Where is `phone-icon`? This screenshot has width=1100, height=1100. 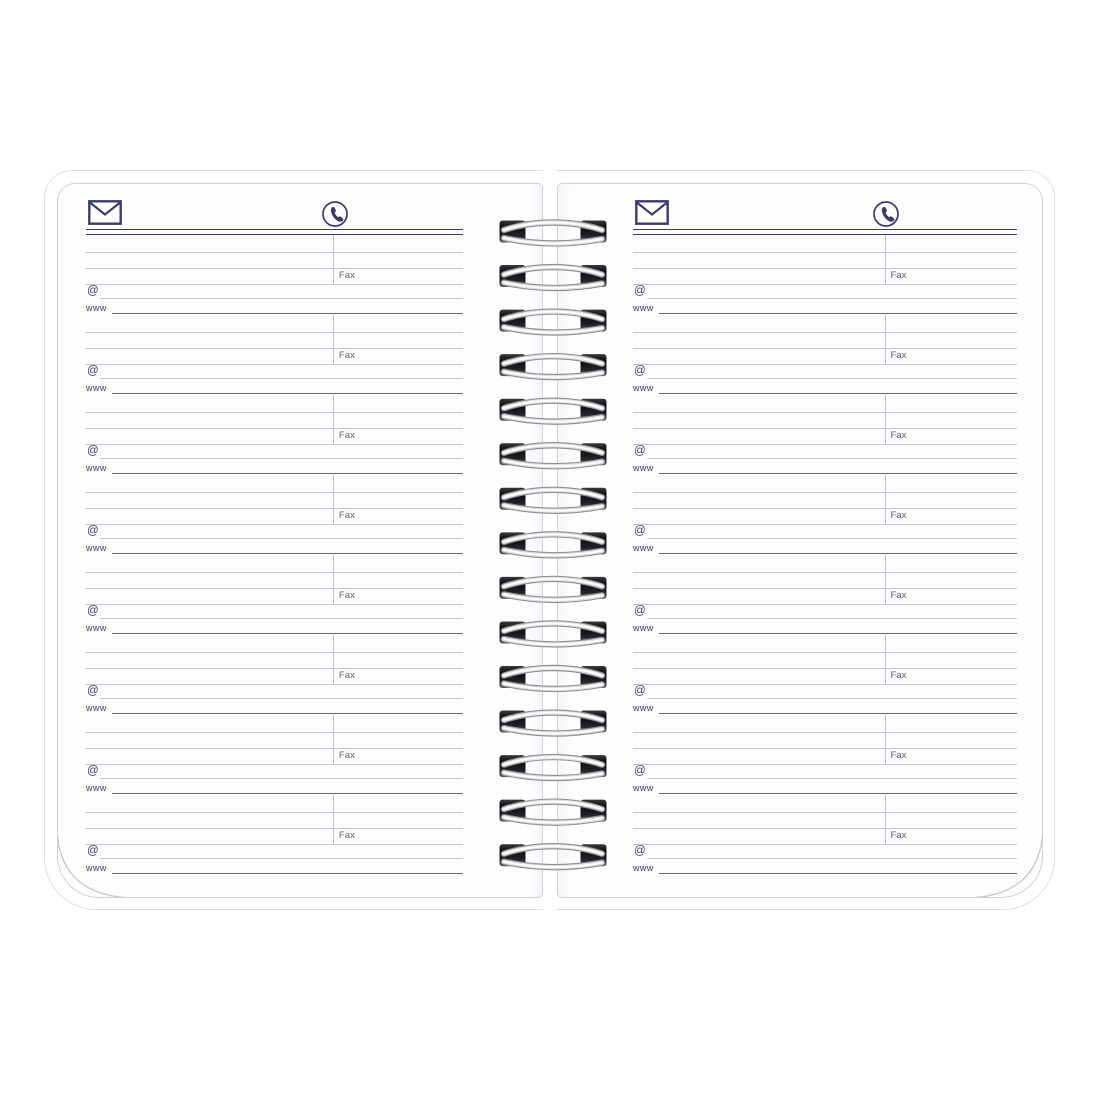
phone-icon is located at coordinates (335, 216).